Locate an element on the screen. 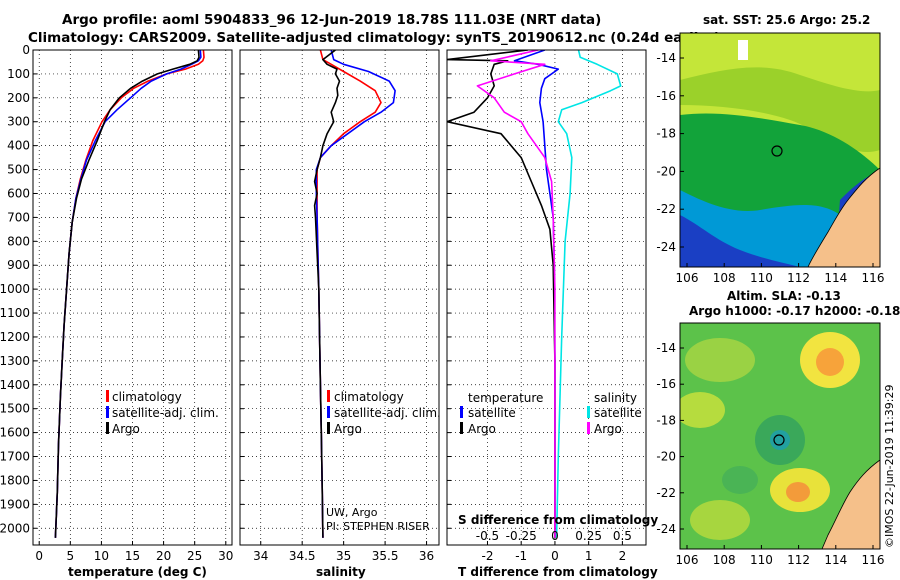 This screenshot has width=900, height=580. legend-marker-t-argo is located at coordinates (461, 428).